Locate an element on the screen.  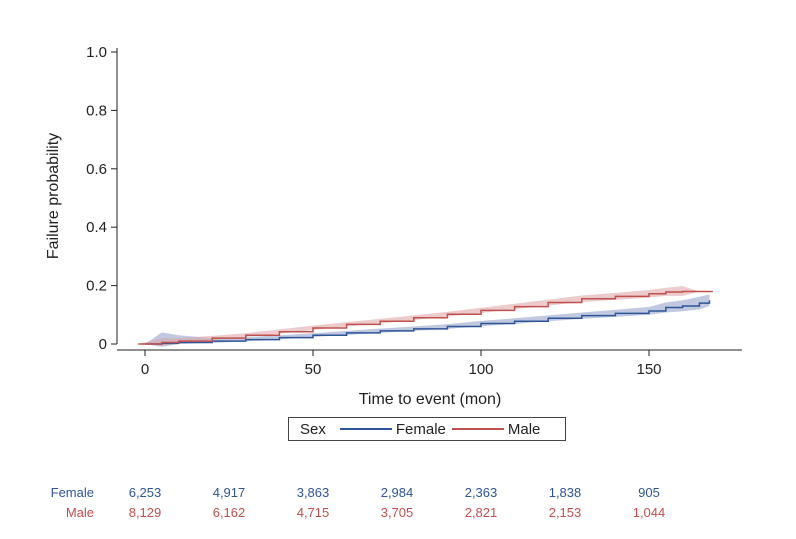
series-line-female is located at coordinates (428, 322).